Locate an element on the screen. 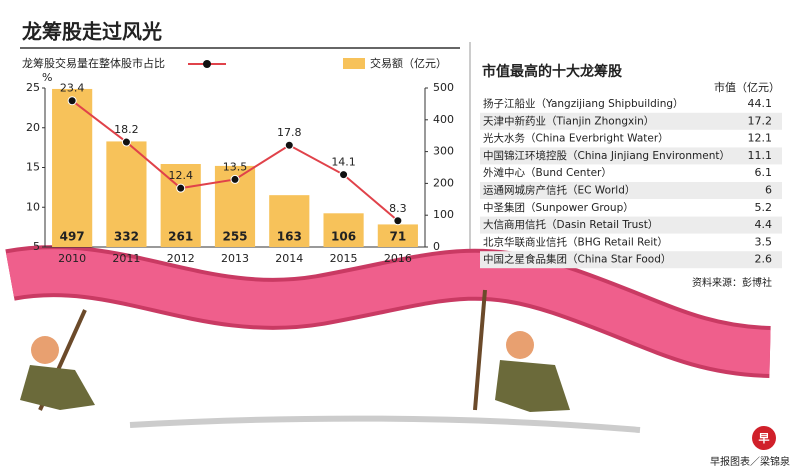 This screenshot has width=800, height=474. x-tick-label: 2011 is located at coordinates (126, 258).